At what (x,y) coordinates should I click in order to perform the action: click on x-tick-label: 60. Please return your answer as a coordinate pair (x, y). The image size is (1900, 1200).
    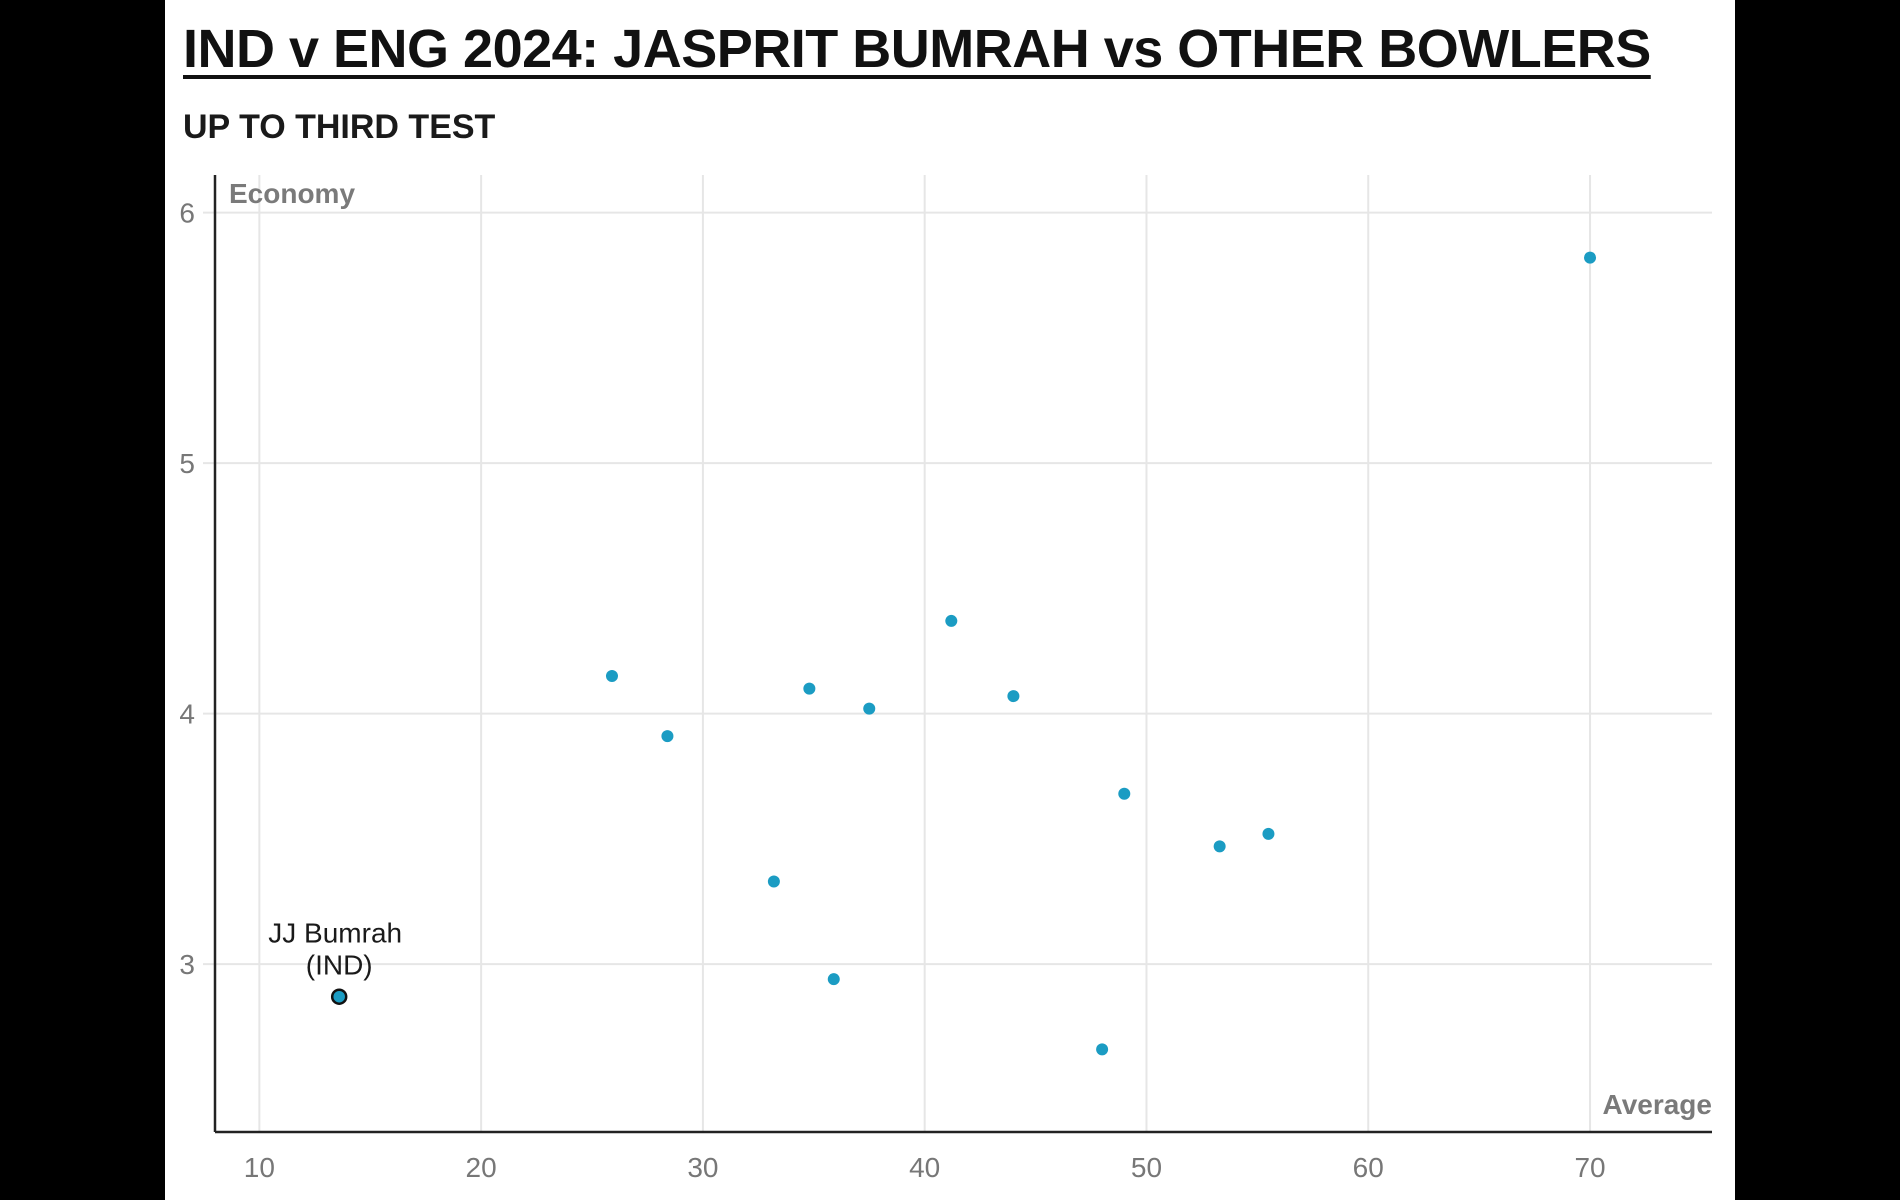
    Looking at the image, I should click on (1368, 1167).